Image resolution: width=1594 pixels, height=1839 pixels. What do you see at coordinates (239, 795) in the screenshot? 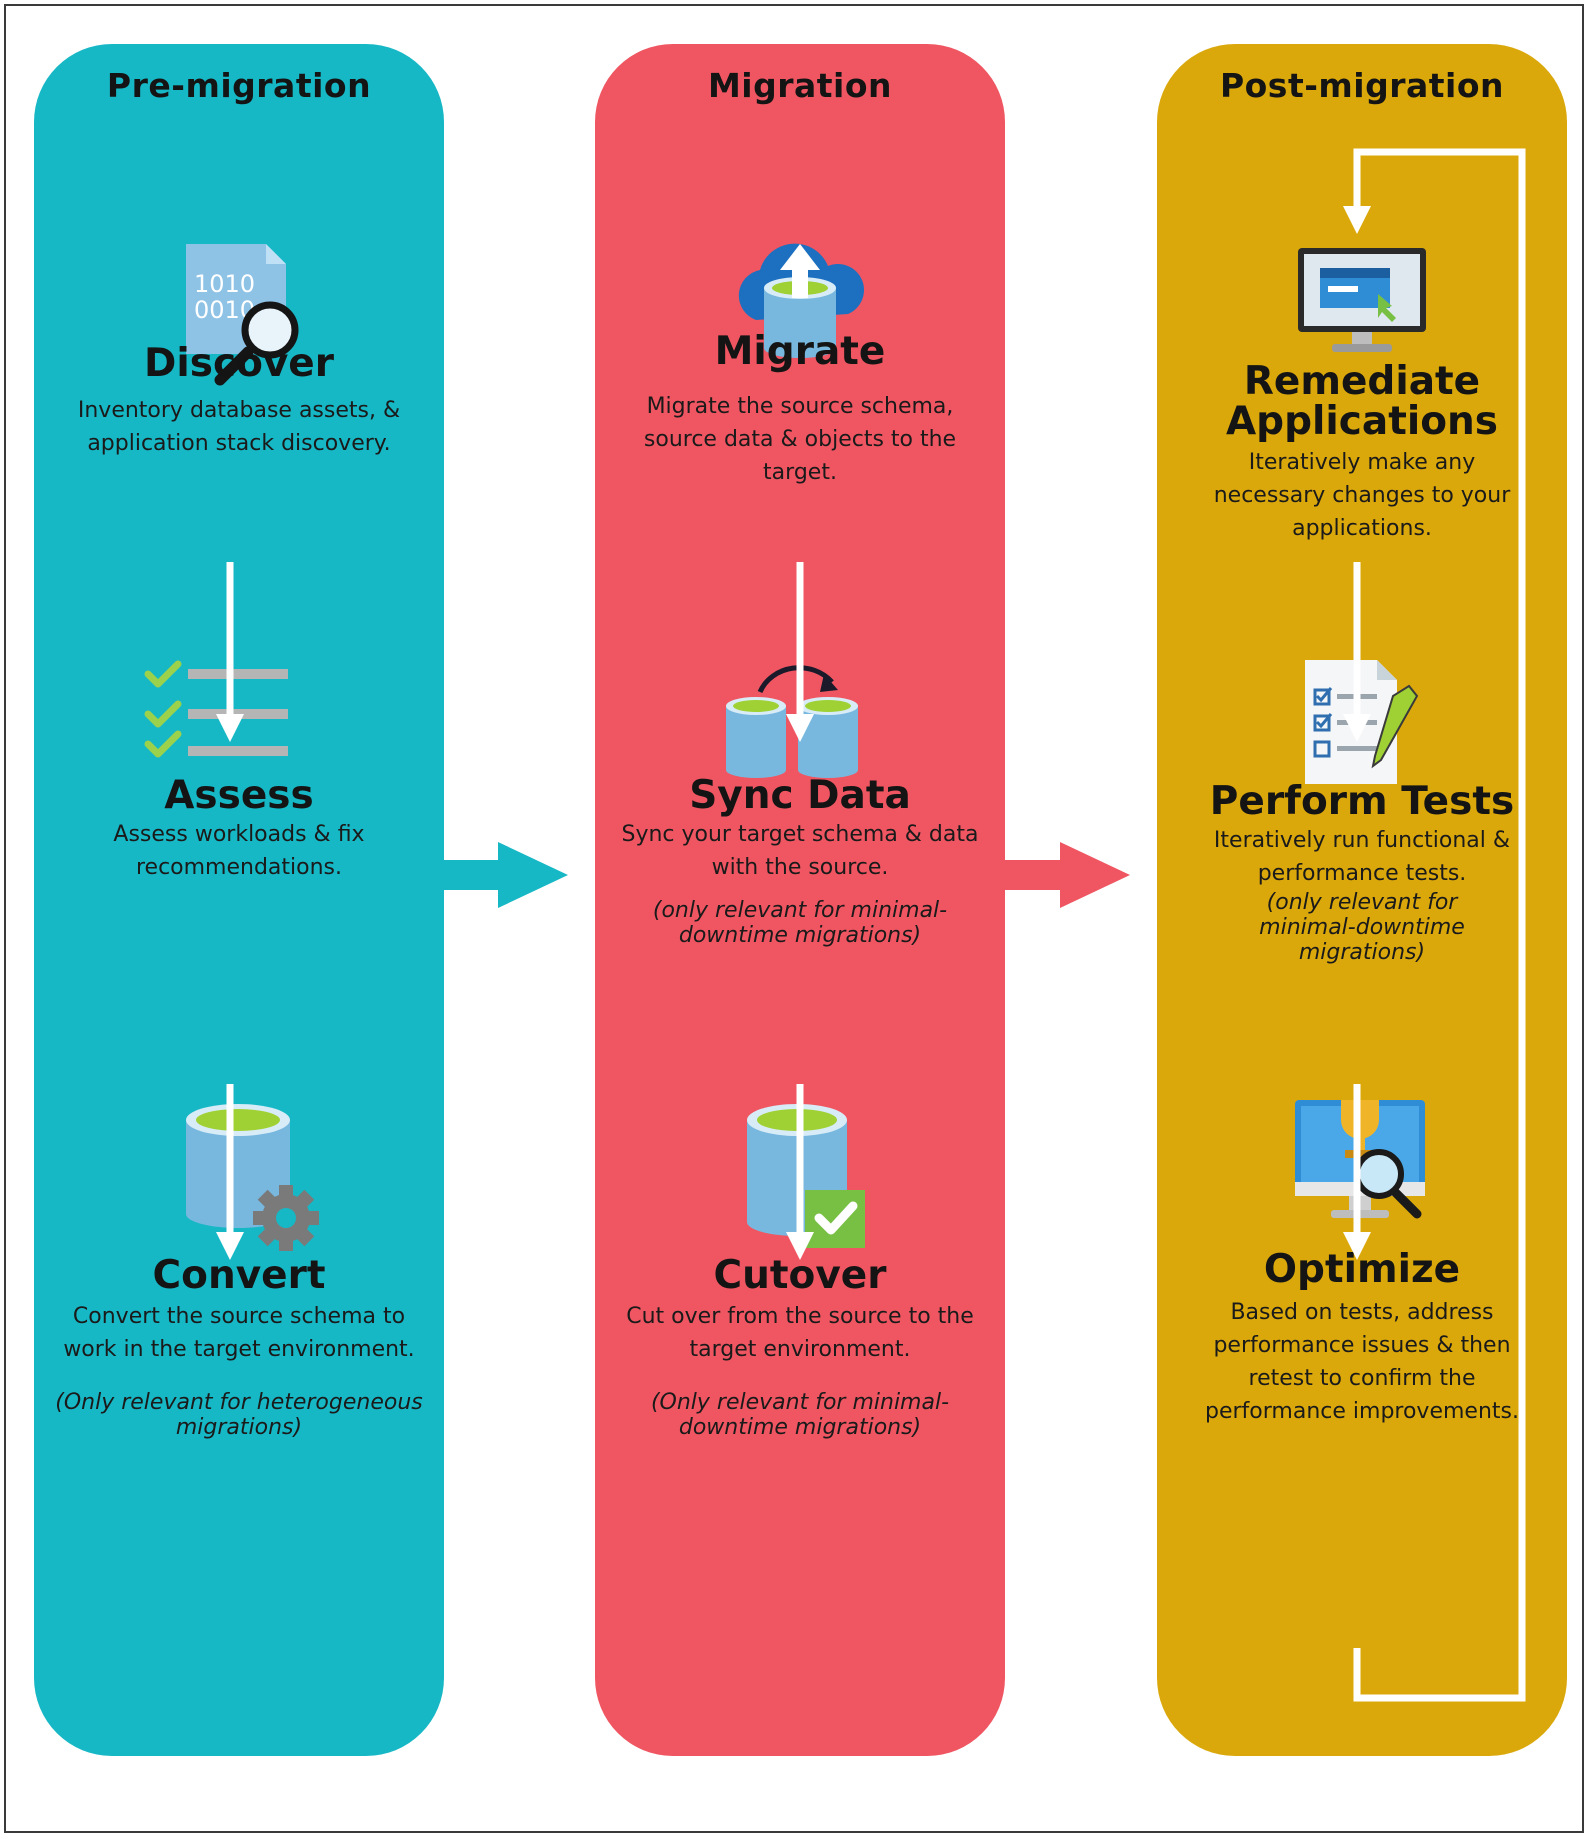
I see `step-title: Assess` at bounding box center [239, 795].